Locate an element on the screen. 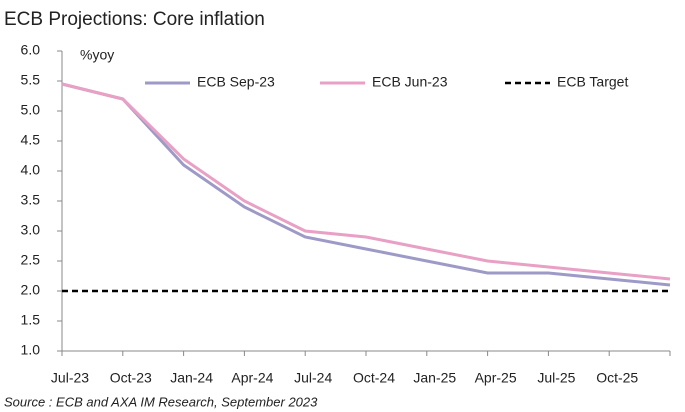 The height and width of the screenshot is (412, 685). x-tick-label: Jul-23 is located at coordinates (70, 378).